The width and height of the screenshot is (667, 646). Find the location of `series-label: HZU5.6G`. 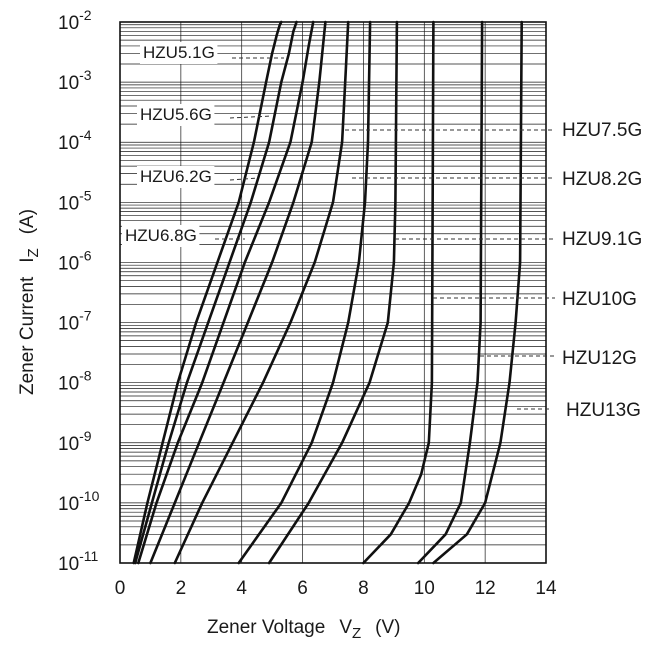

series-label: HZU5.6G is located at coordinates (176, 114).